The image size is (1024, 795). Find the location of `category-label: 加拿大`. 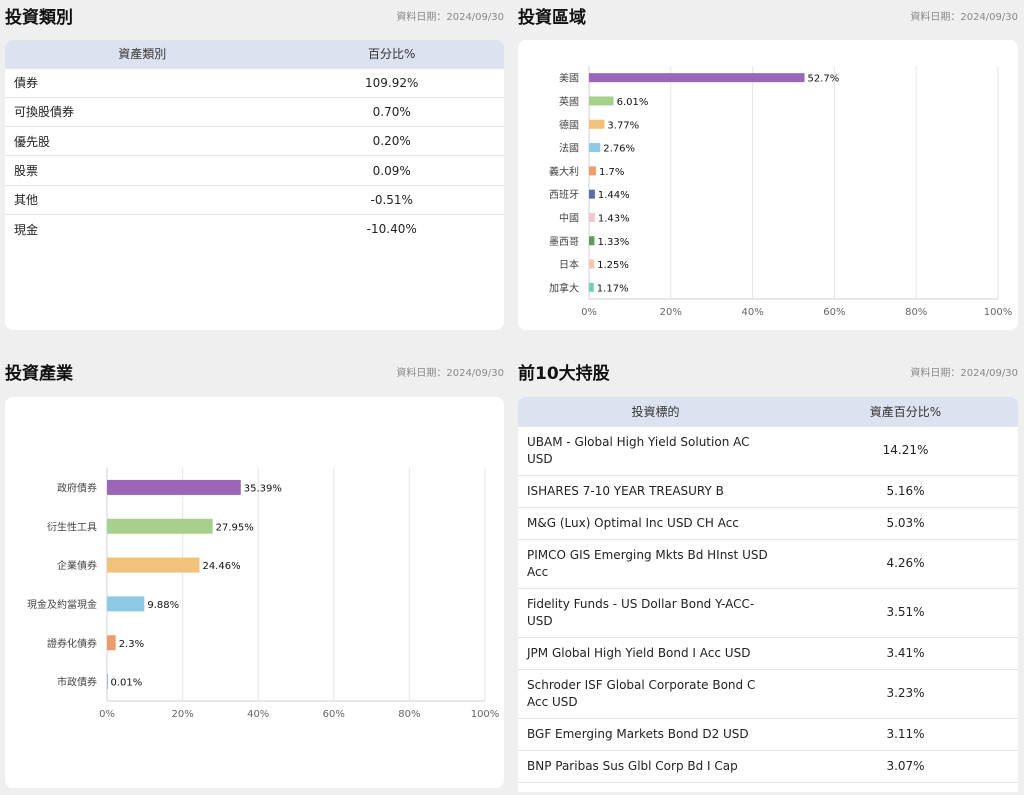

category-label: 加拿大 is located at coordinates (564, 287).